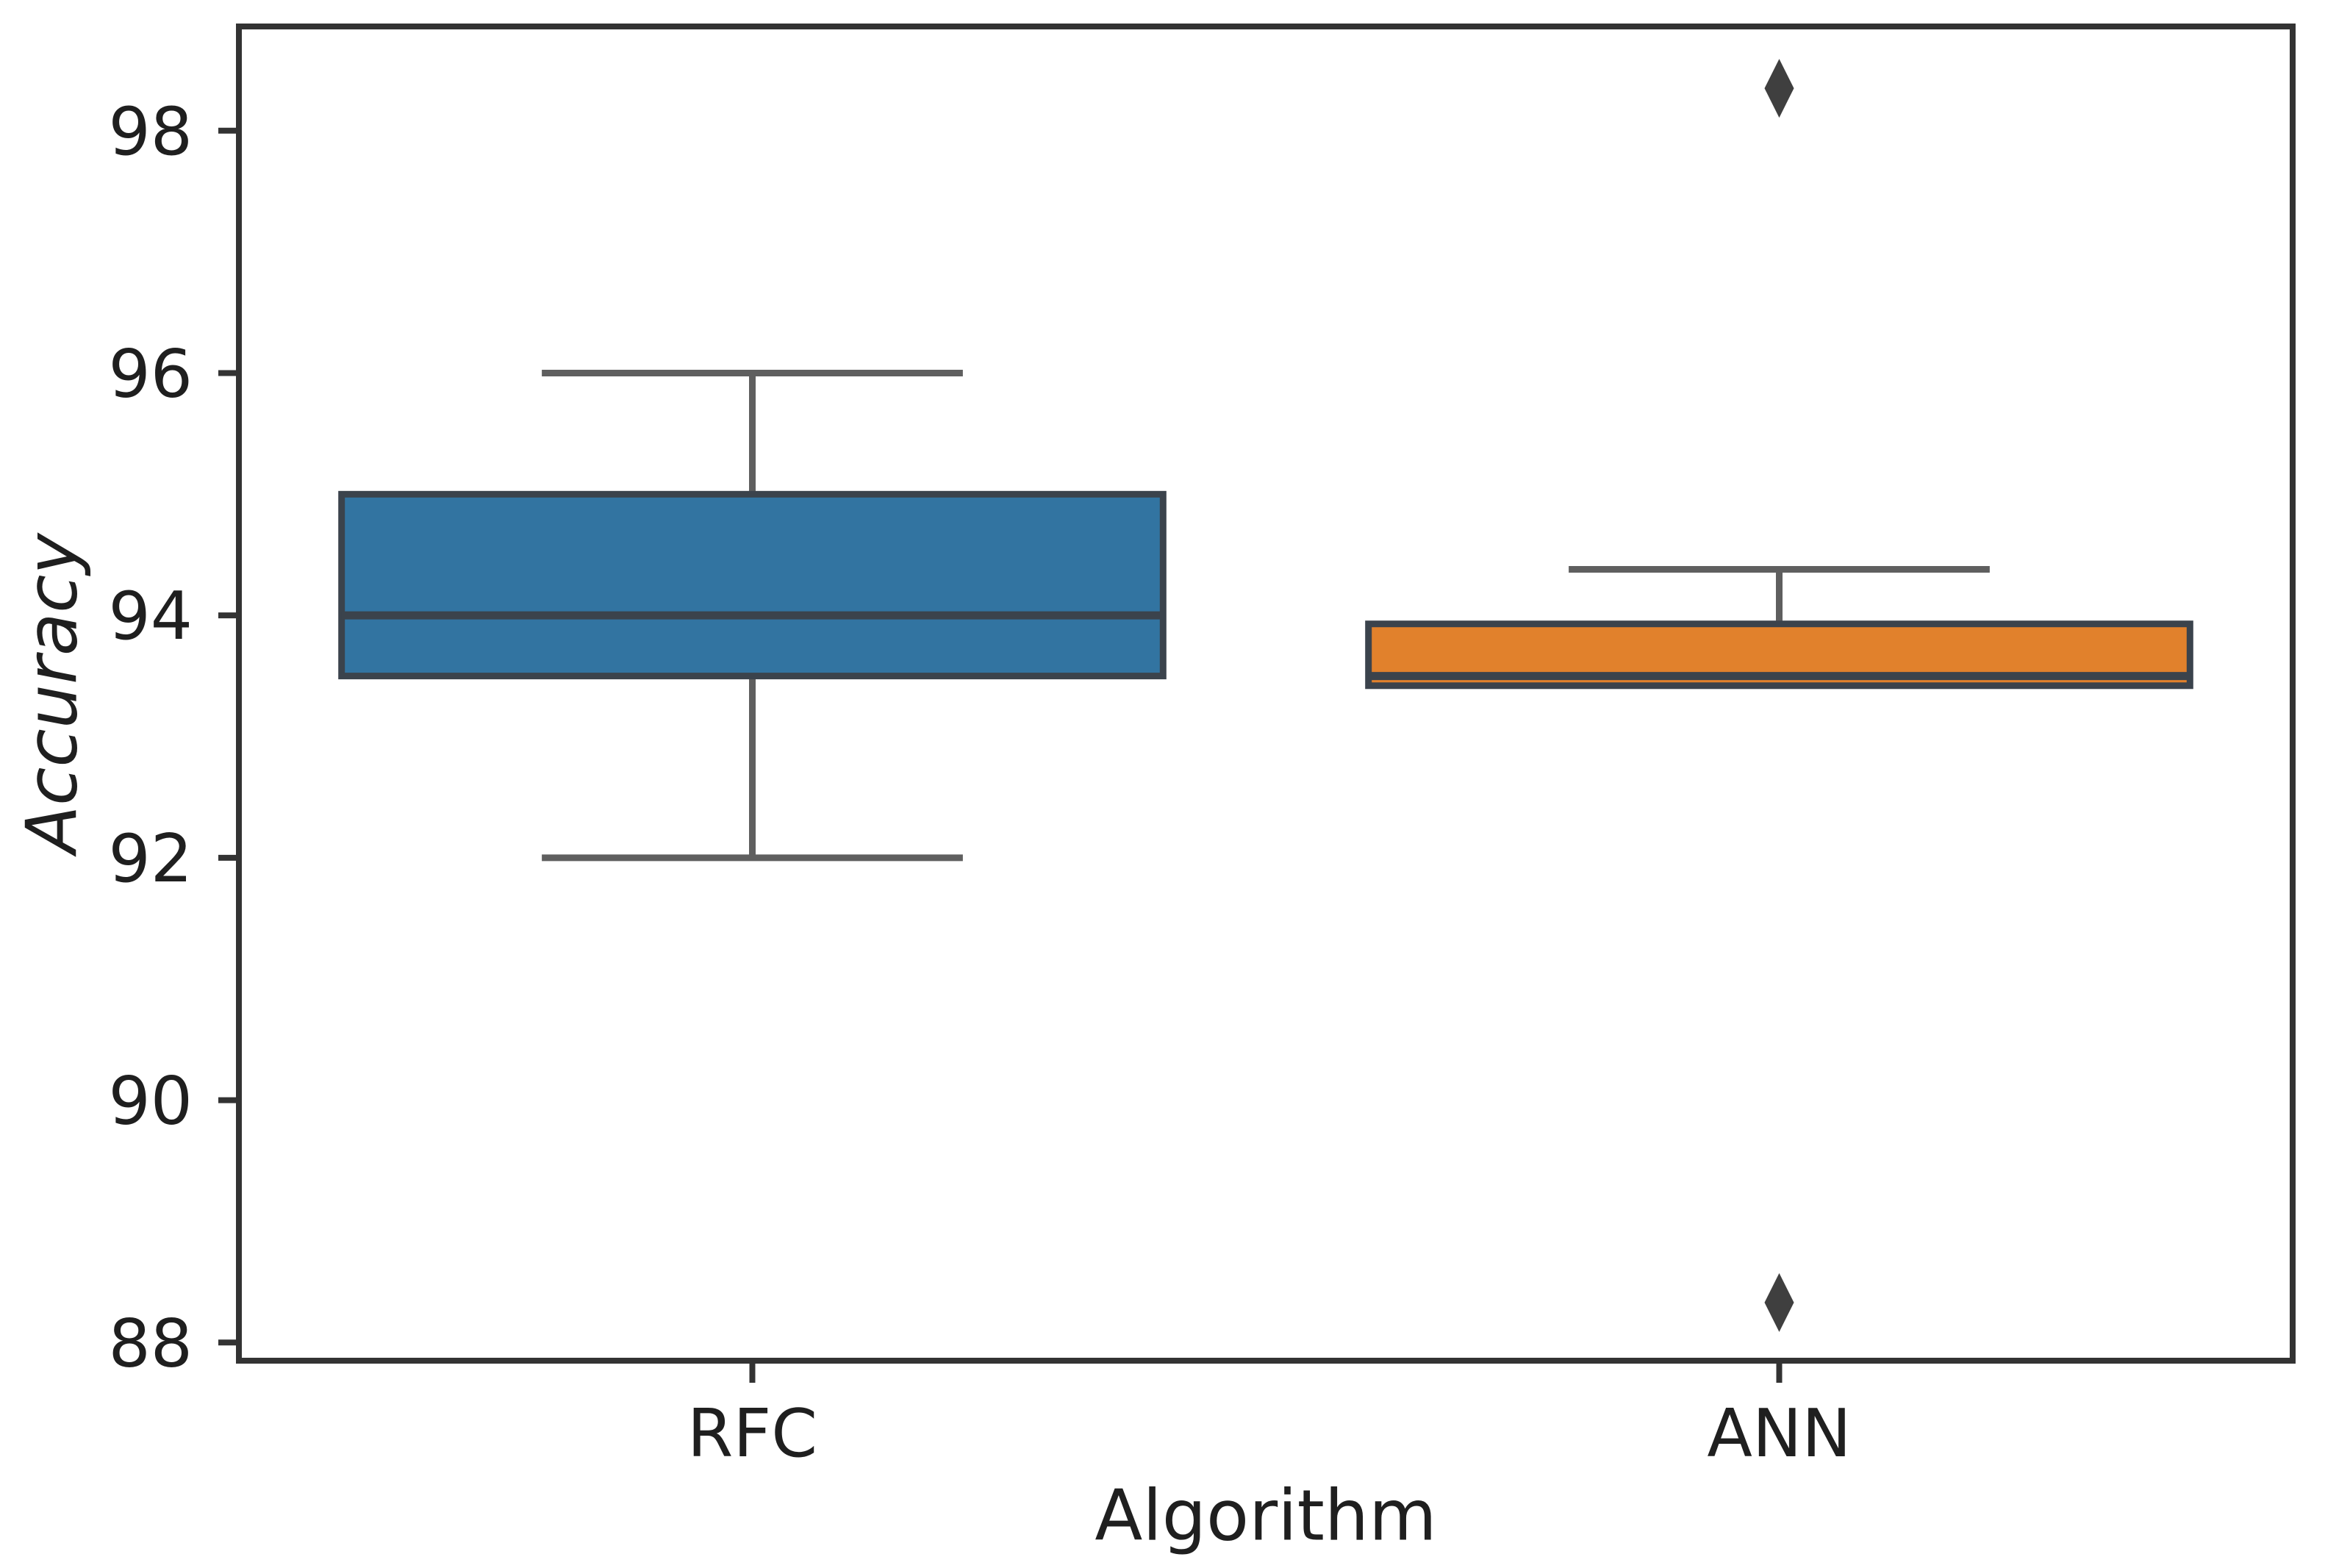 Image resolution: width=2325 pixels, height=1568 pixels. What do you see at coordinates (150, 616) in the screenshot?
I see `y-tick-label: 94` at bounding box center [150, 616].